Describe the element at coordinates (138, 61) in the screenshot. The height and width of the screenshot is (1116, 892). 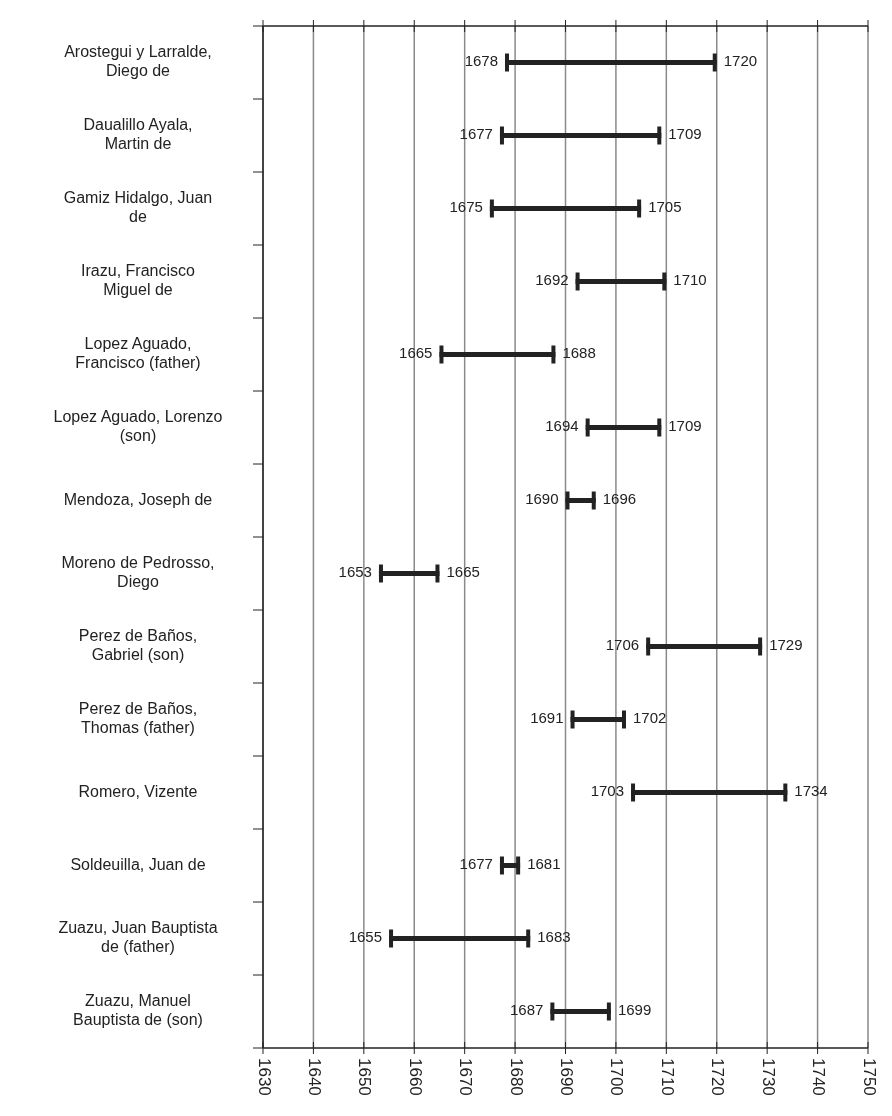
I see `y-tick-label: Arostegui y Larralde, Diego de` at that location.